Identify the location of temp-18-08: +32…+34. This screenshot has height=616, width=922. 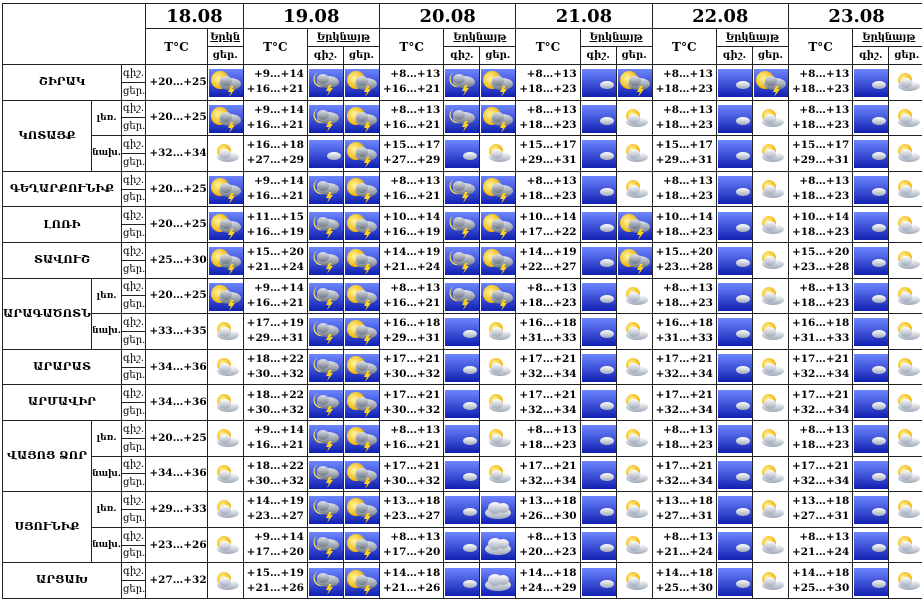
(176, 153).